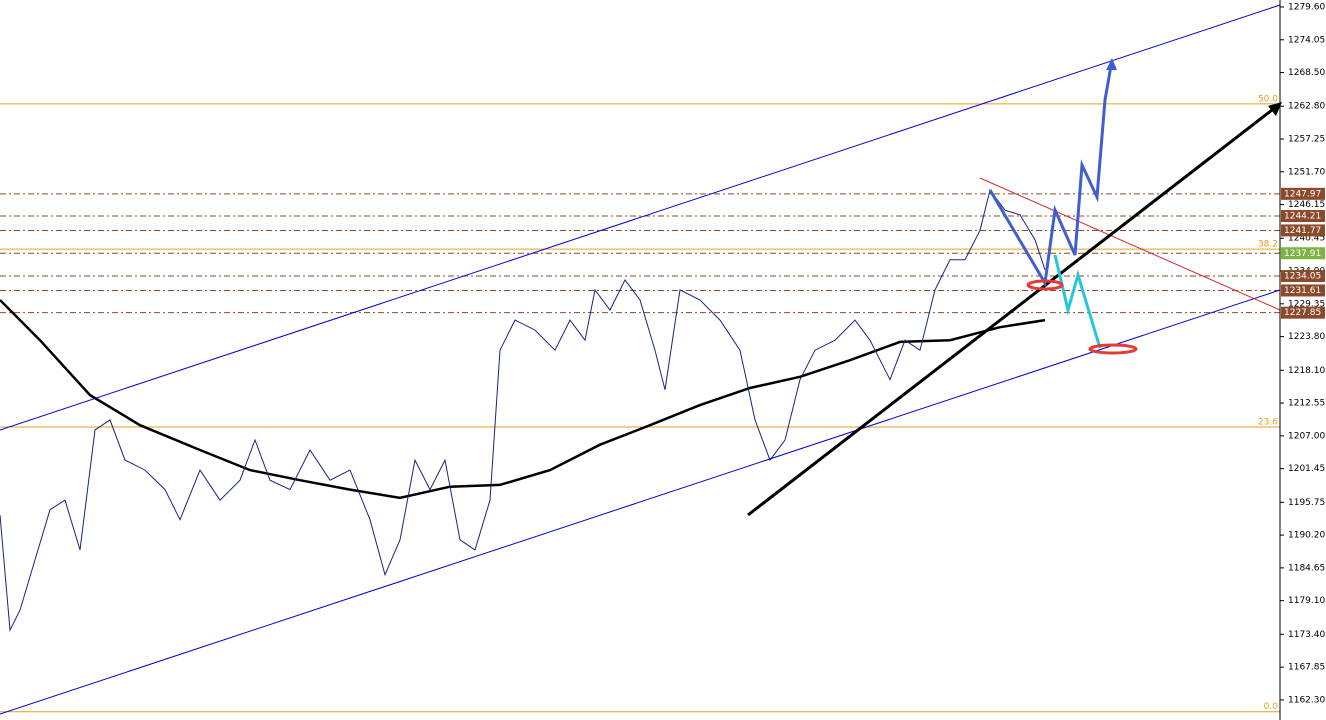  Describe the element at coordinates (1306, 371) in the screenshot. I see `y-tick-label: 1218.10` at that location.